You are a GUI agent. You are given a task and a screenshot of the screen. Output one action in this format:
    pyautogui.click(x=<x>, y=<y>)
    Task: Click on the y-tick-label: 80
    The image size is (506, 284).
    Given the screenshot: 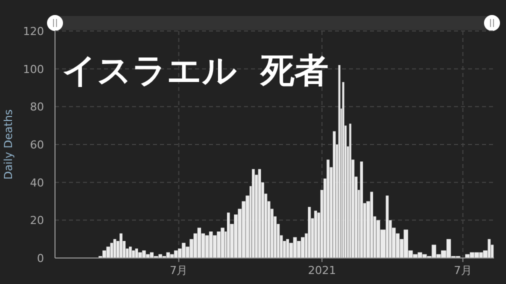 What is the action you would take?
    pyautogui.click(x=37, y=107)
    